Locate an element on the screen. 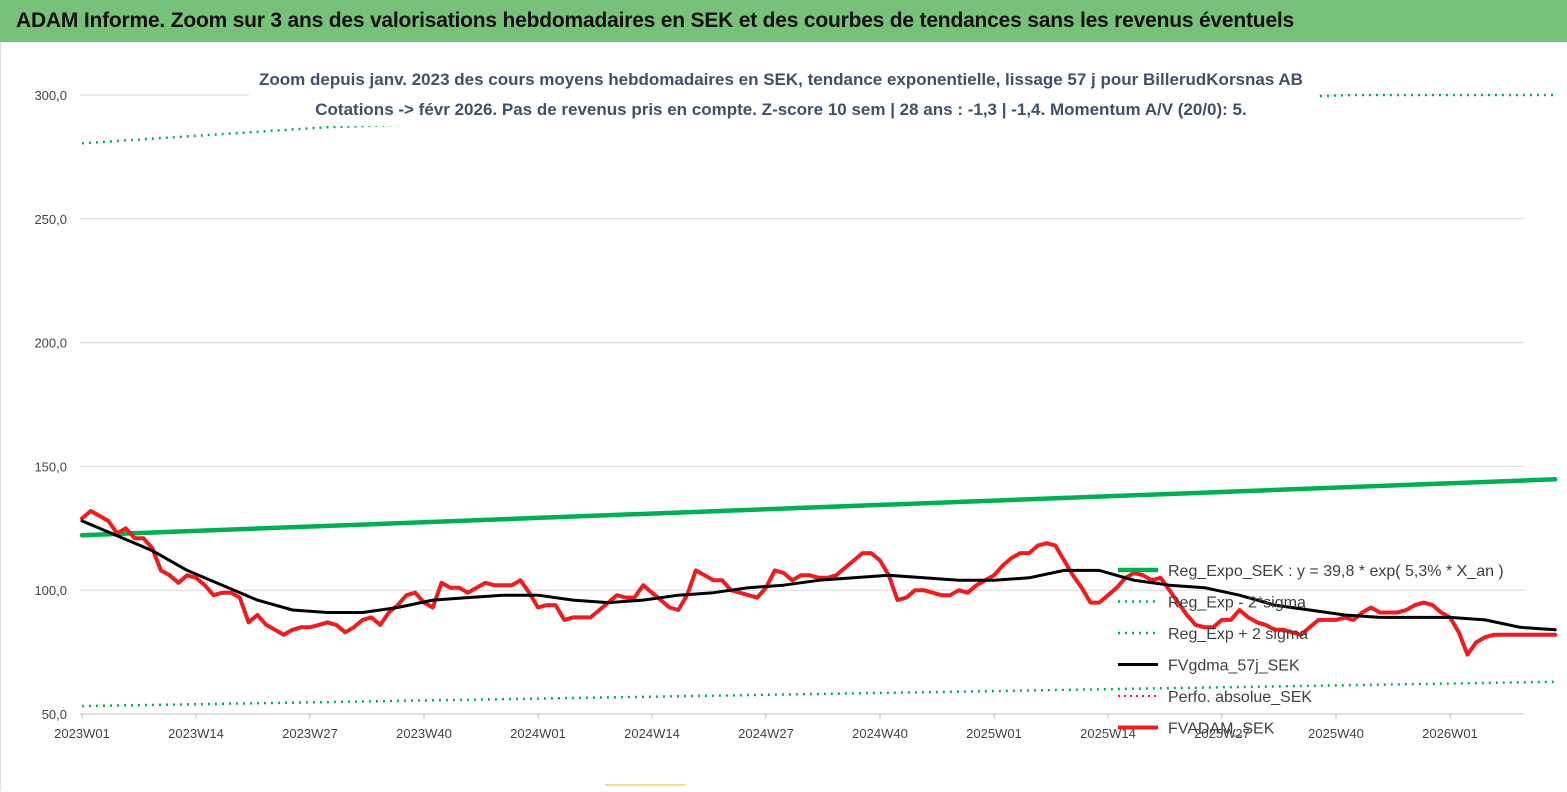  y-tick-label: 150,0 is located at coordinates (50, 466).